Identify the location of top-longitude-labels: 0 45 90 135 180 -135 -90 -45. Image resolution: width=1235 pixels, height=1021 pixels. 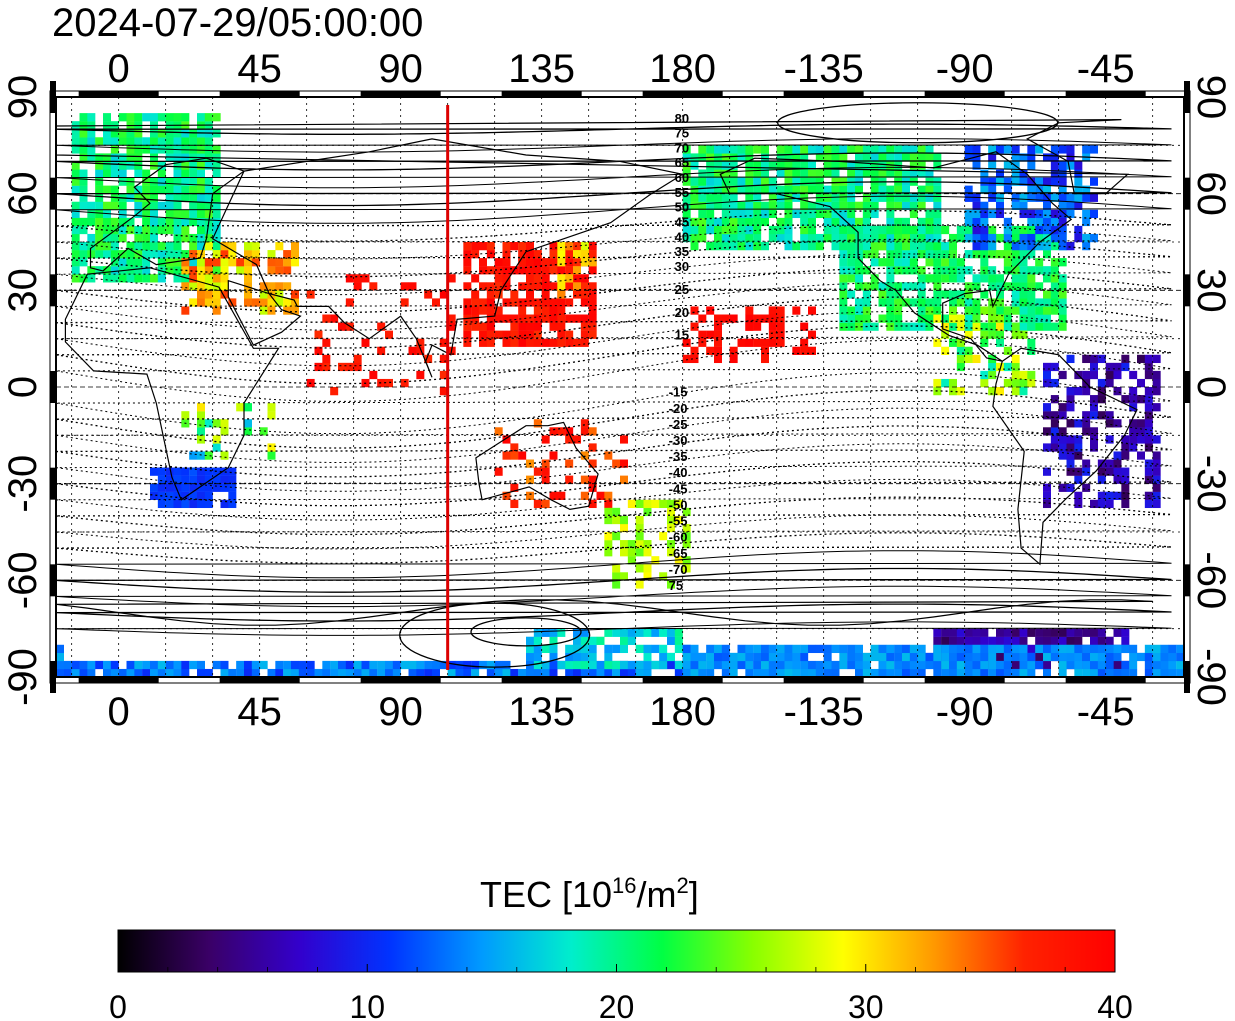
(621, 69).